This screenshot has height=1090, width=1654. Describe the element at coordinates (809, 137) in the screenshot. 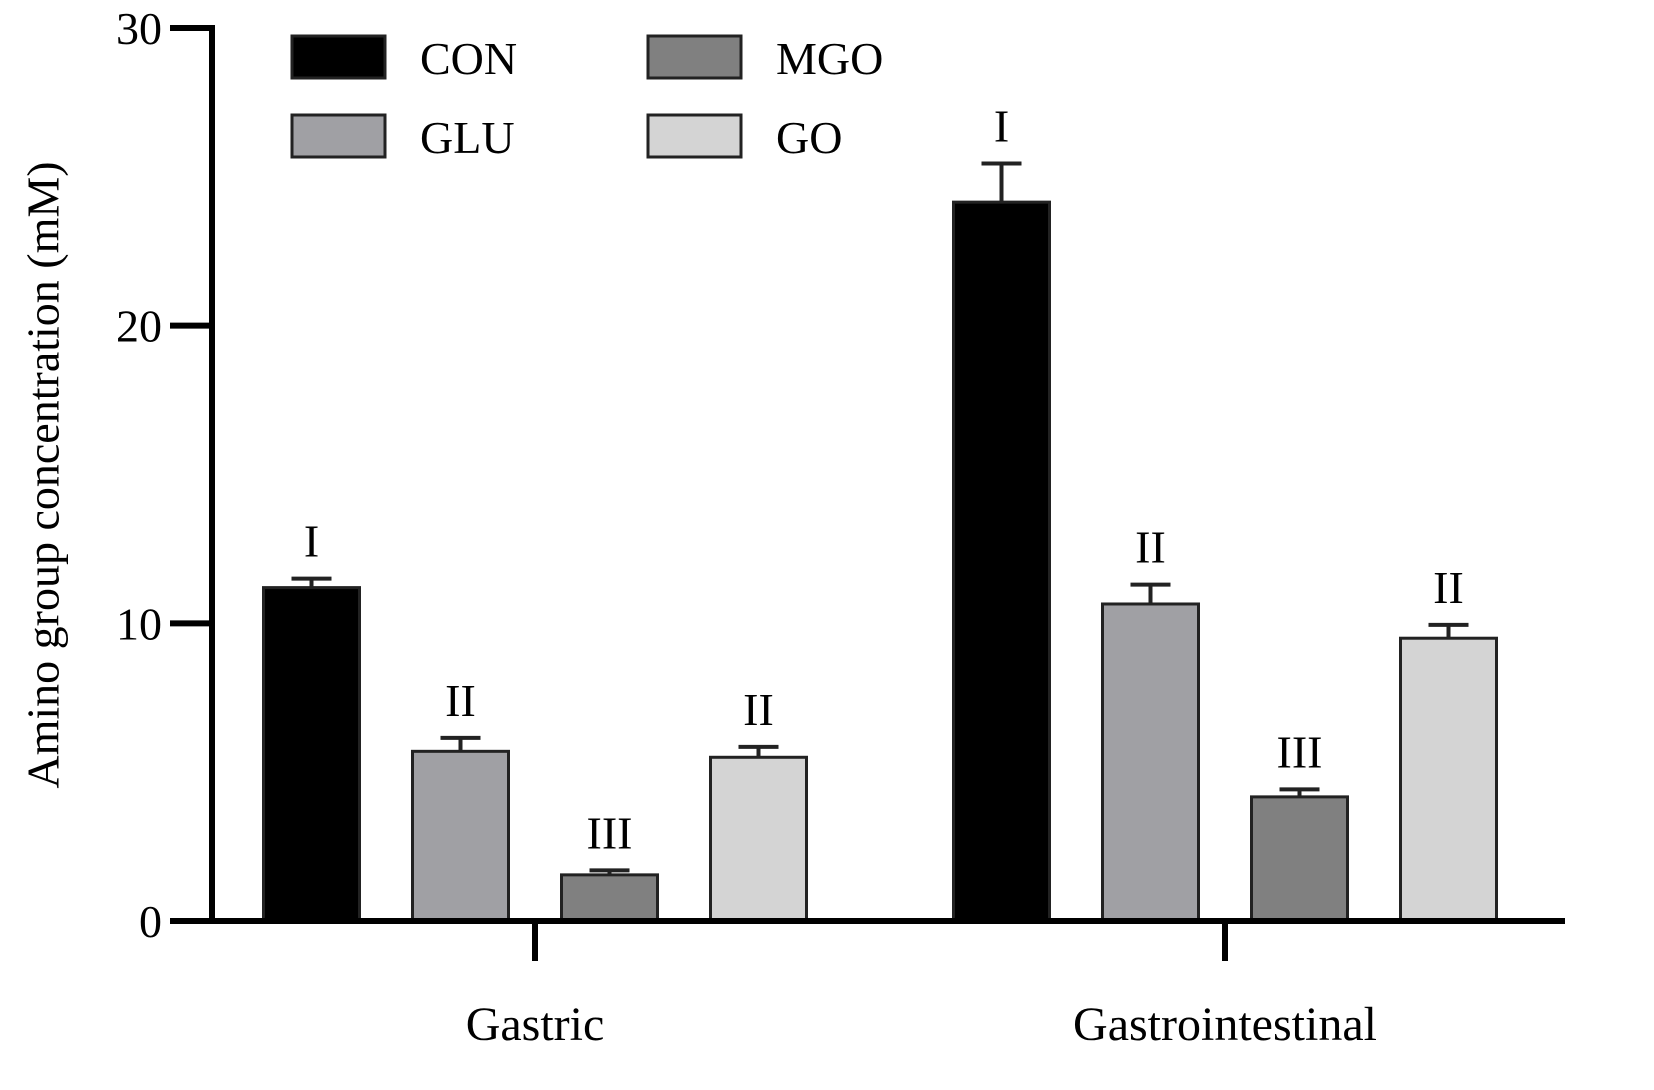

I see `legend-label: GO` at that location.